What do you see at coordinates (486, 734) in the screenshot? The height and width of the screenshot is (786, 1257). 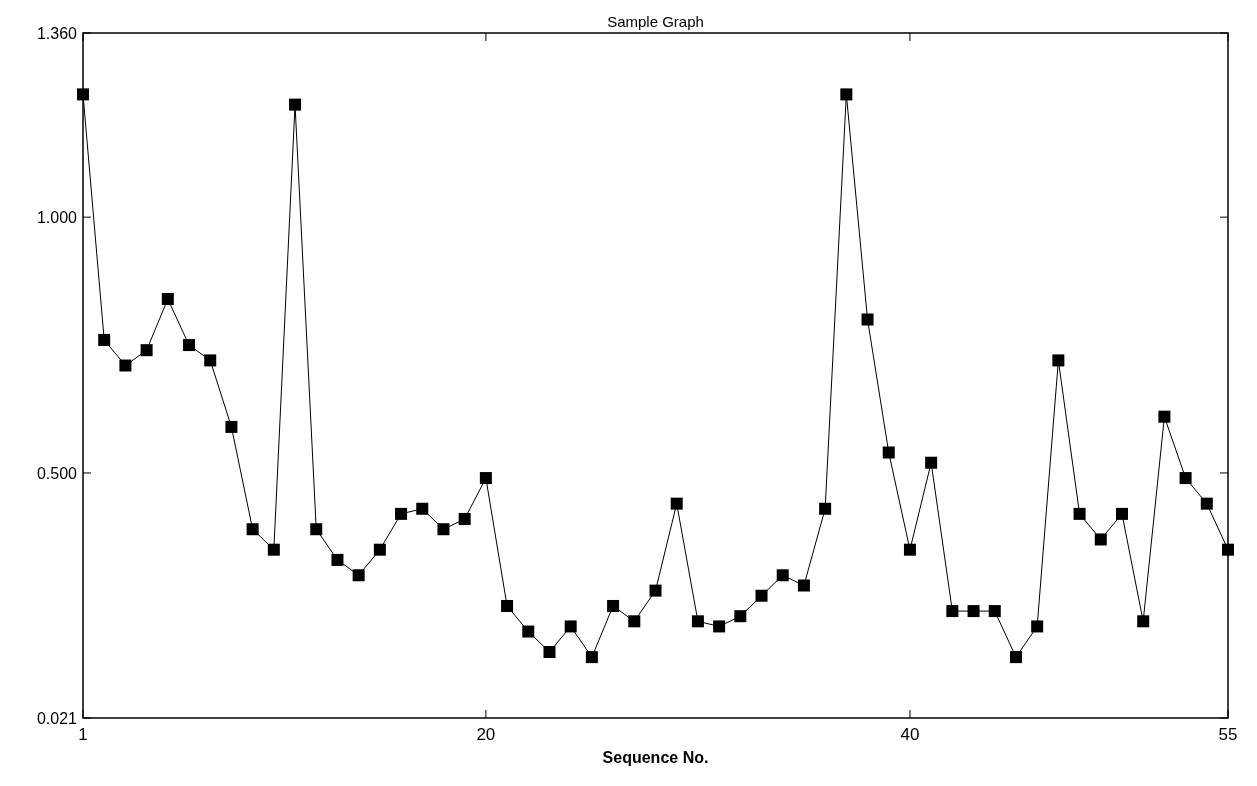 I see `x-tick-label: 20` at bounding box center [486, 734].